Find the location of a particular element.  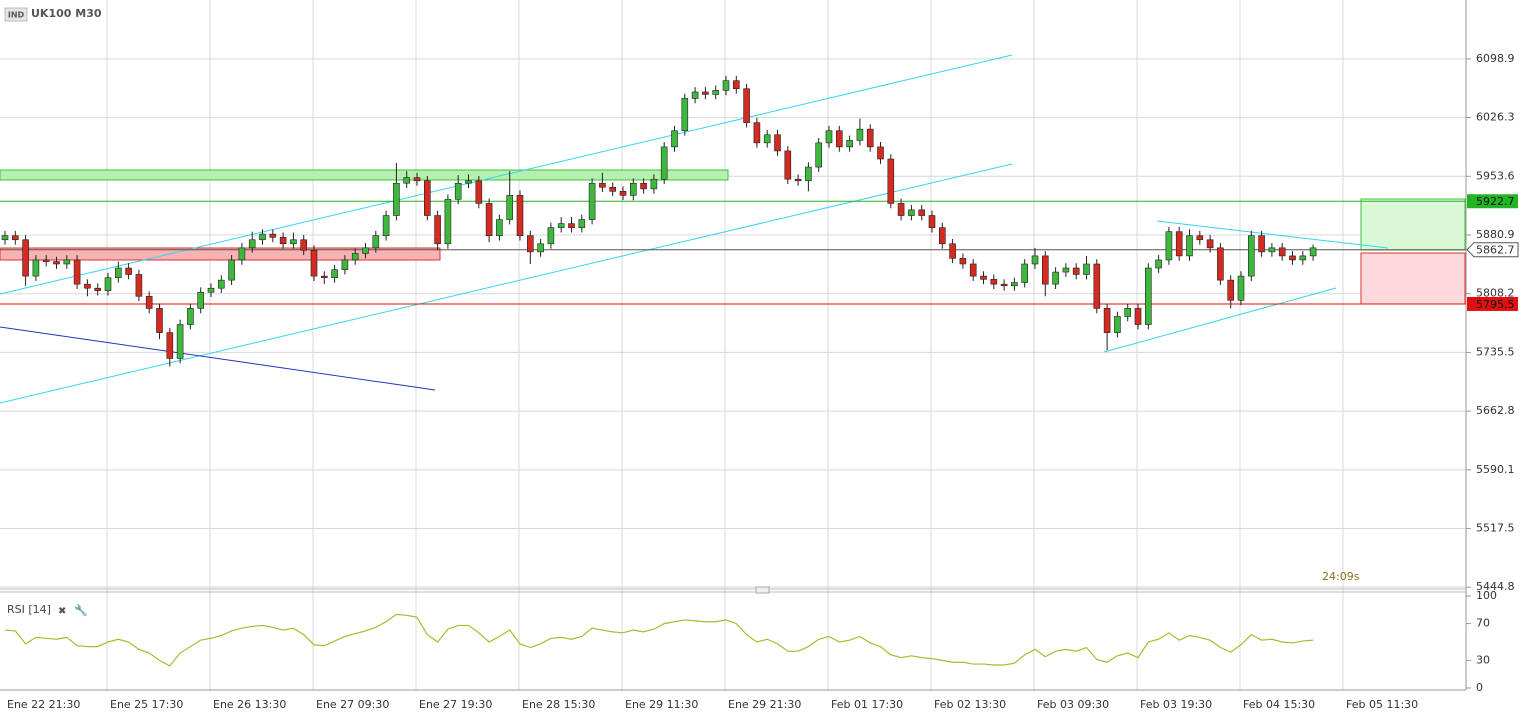

price-tag-label: 5795.5 is located at coordinates (1495, 304).